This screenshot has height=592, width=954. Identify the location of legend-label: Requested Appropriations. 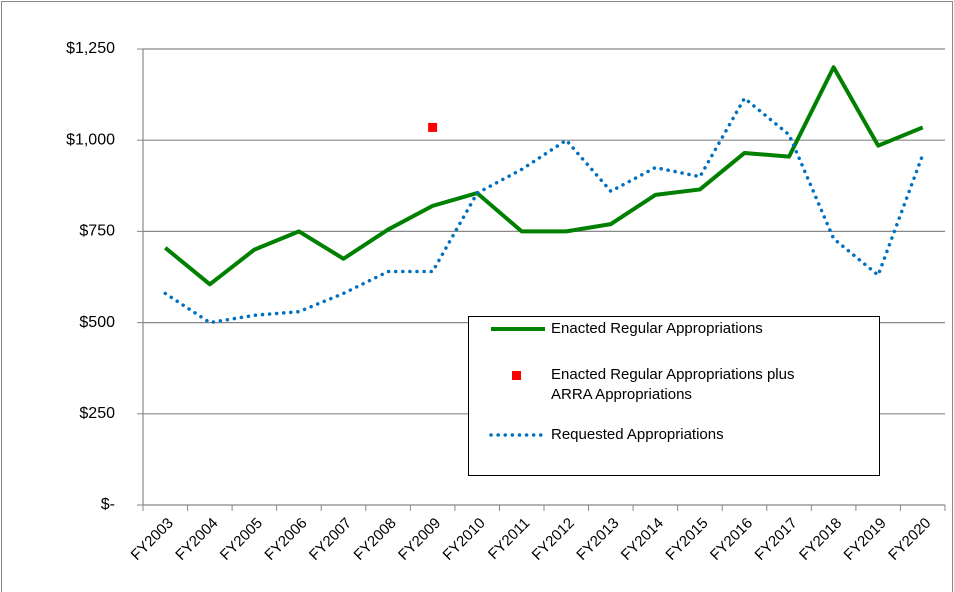
(637, 434).